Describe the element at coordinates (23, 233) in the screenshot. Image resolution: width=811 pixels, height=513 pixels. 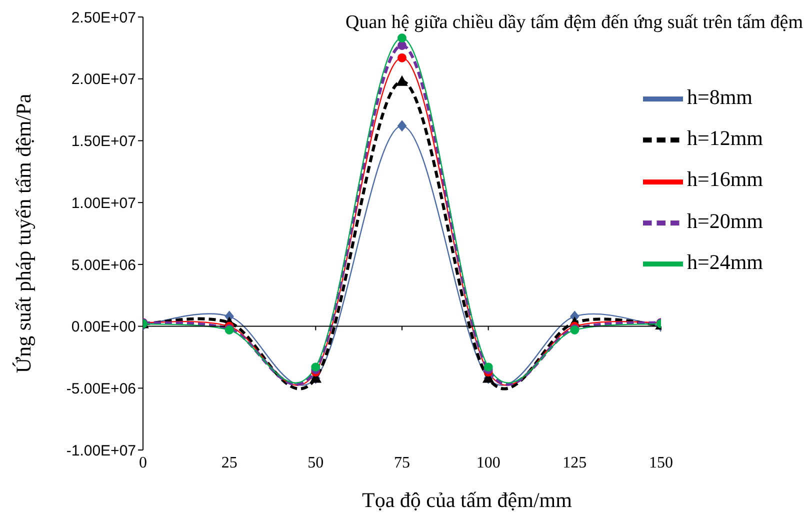
I see `y-axis-title: Ứng suất pháp tuyến tấm đệm/Pa` at that location.